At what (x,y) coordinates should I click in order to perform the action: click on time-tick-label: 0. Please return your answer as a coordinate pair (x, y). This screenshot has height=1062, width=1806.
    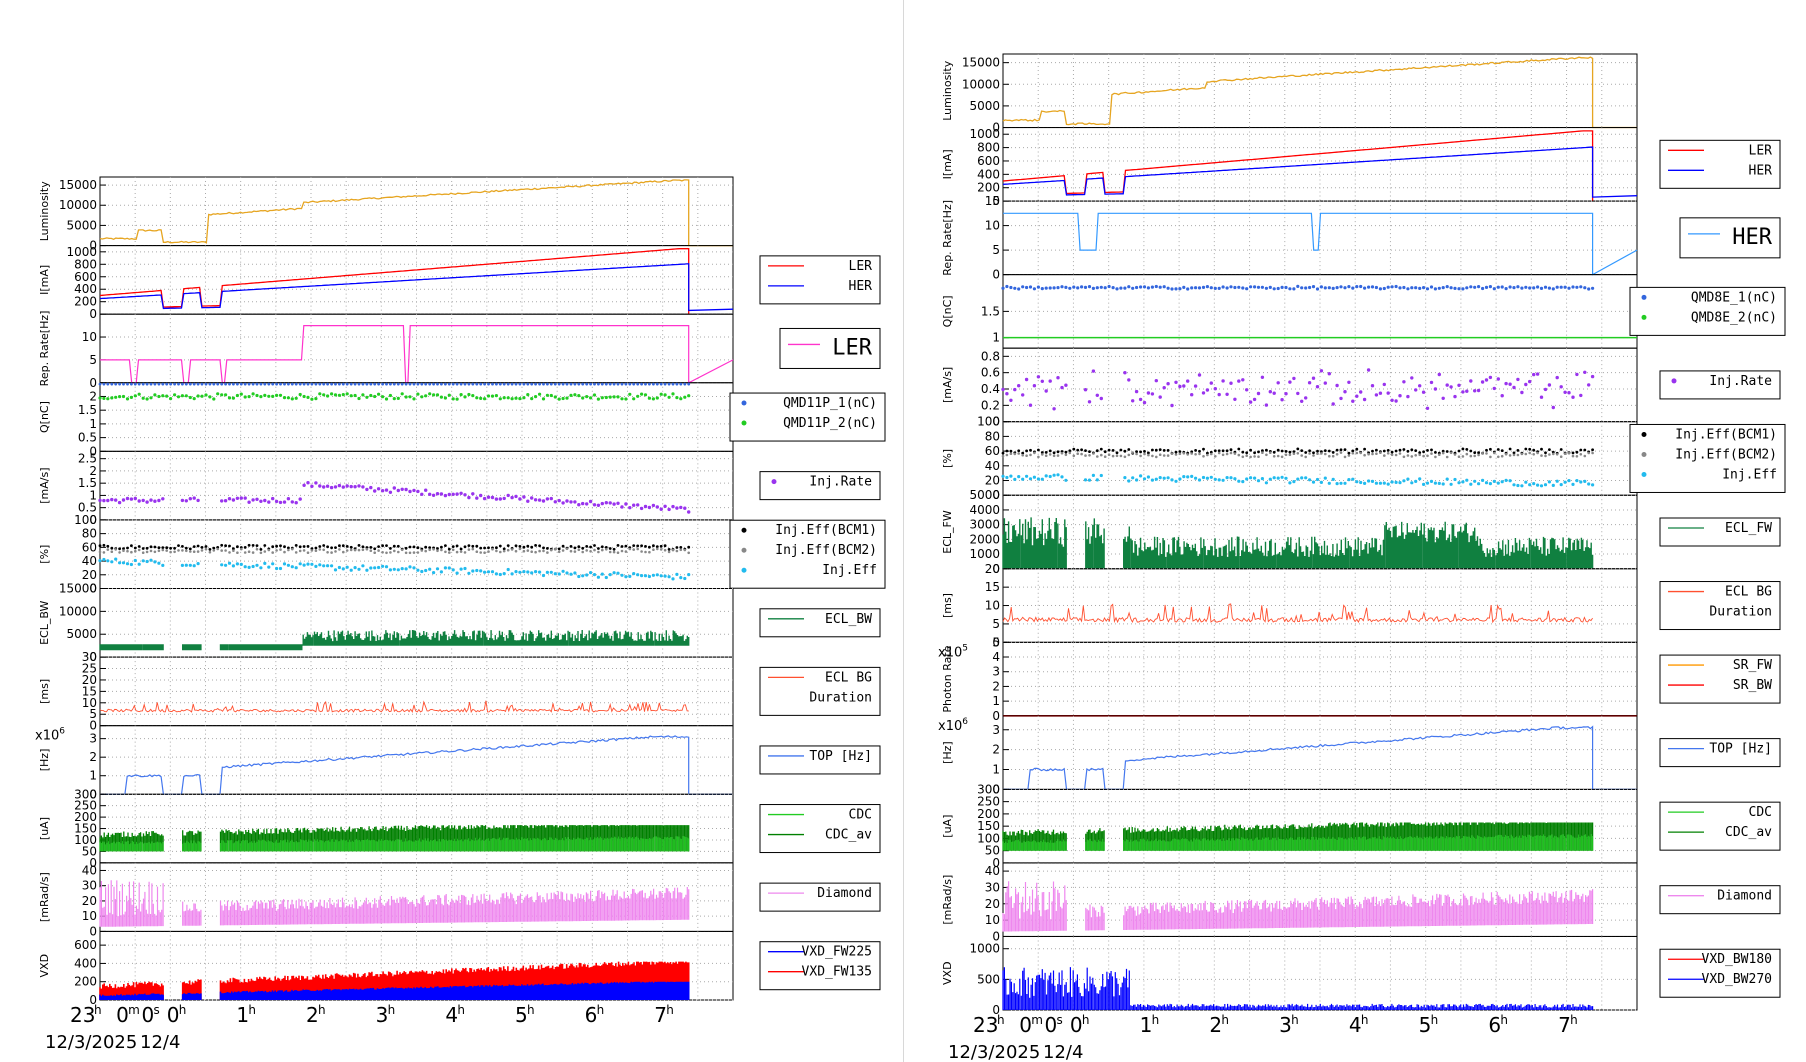
    Looking at the image, I should click on (1025, 1025).